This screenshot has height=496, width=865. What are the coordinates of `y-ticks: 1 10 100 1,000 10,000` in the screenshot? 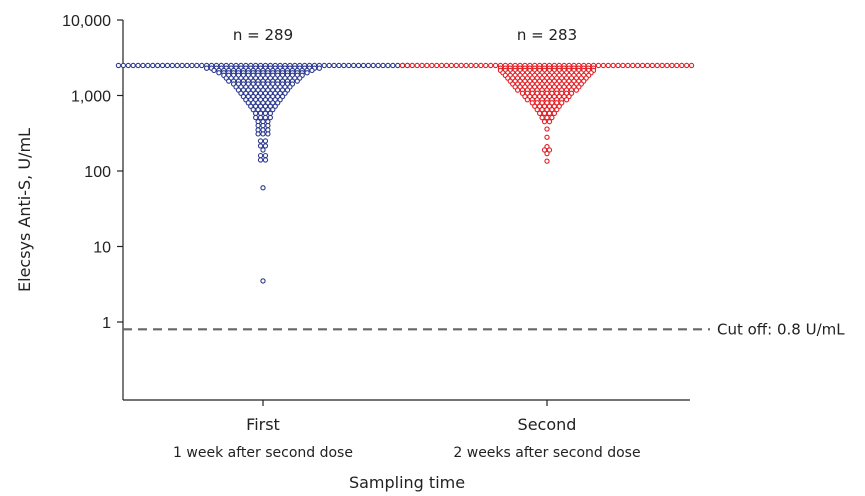 It's located at (92, 172).